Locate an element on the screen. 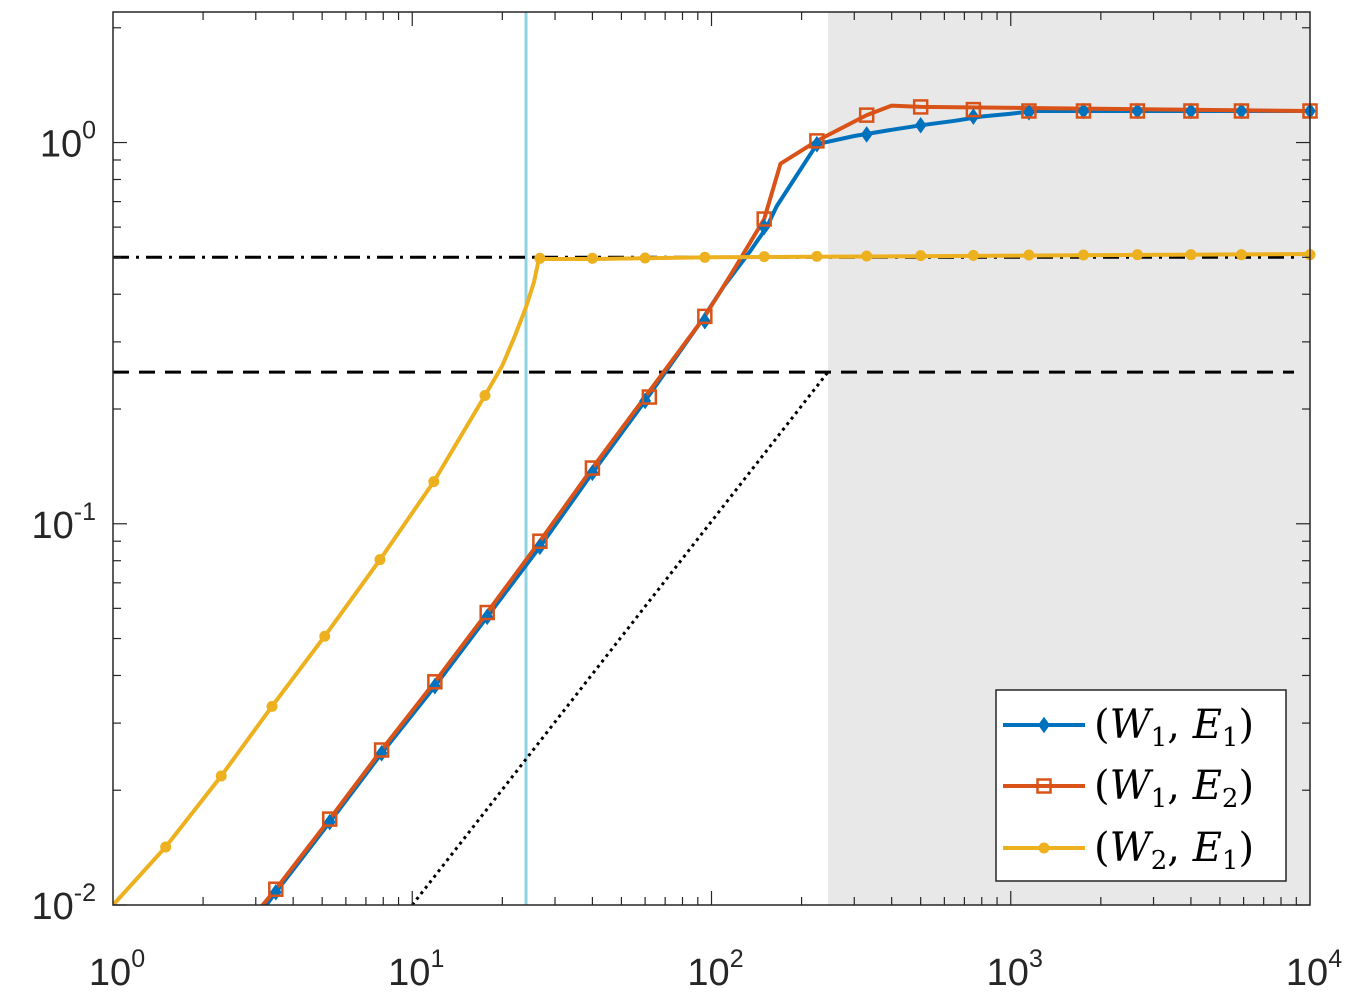  y-tick-label: 10⁻¹ is located at coordinates (63, 522).